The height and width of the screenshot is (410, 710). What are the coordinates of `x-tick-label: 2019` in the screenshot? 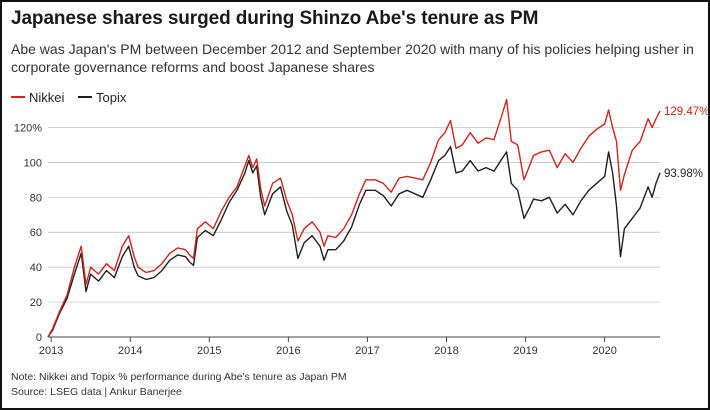 It's located at (525, 351).